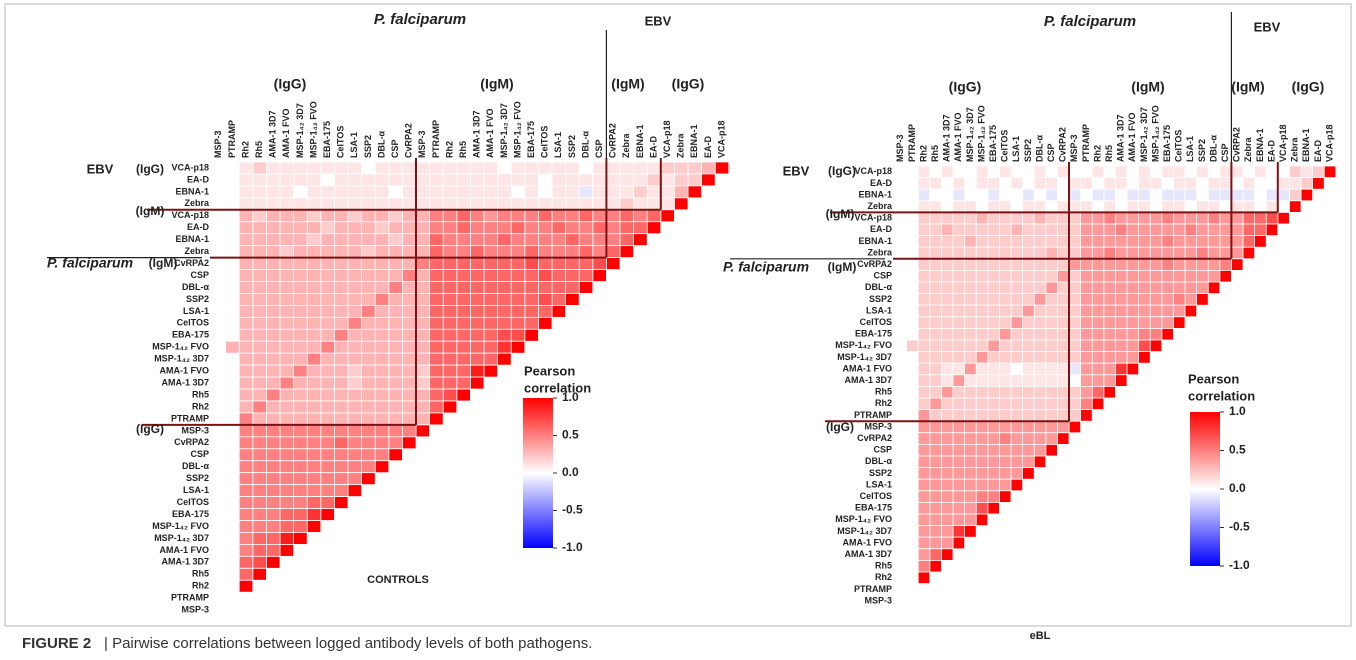  Describe the element at coordinates (196, 490) in the screenshot. I see `row-label: LSA-1` at that location.